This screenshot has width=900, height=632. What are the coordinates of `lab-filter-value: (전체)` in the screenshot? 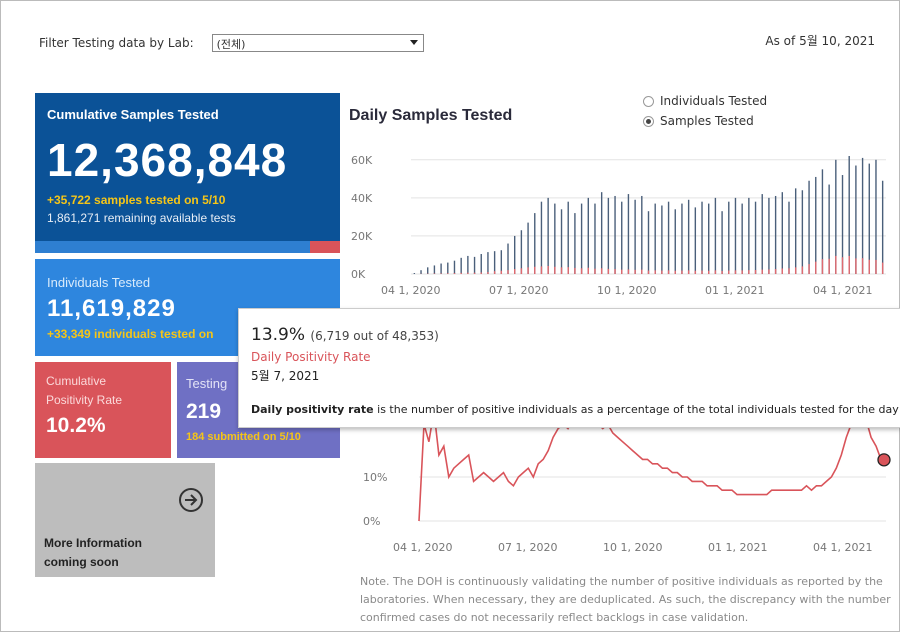 It's located at (231, 44).